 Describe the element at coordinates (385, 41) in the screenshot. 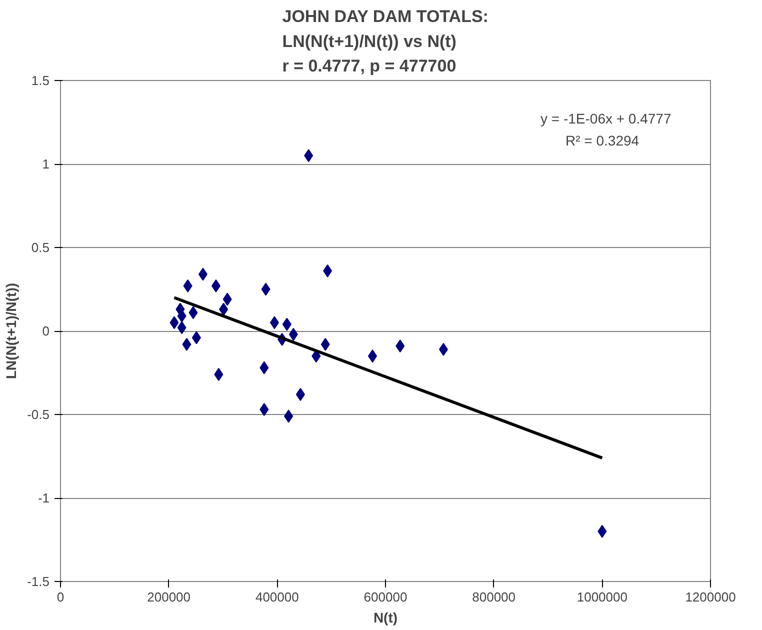

I see `chart-title: JOHN DAY DAM TOTALS: LN(N(t+1)/N(t)) vs N(t) r = 0.4777, p = 477700` at that location.